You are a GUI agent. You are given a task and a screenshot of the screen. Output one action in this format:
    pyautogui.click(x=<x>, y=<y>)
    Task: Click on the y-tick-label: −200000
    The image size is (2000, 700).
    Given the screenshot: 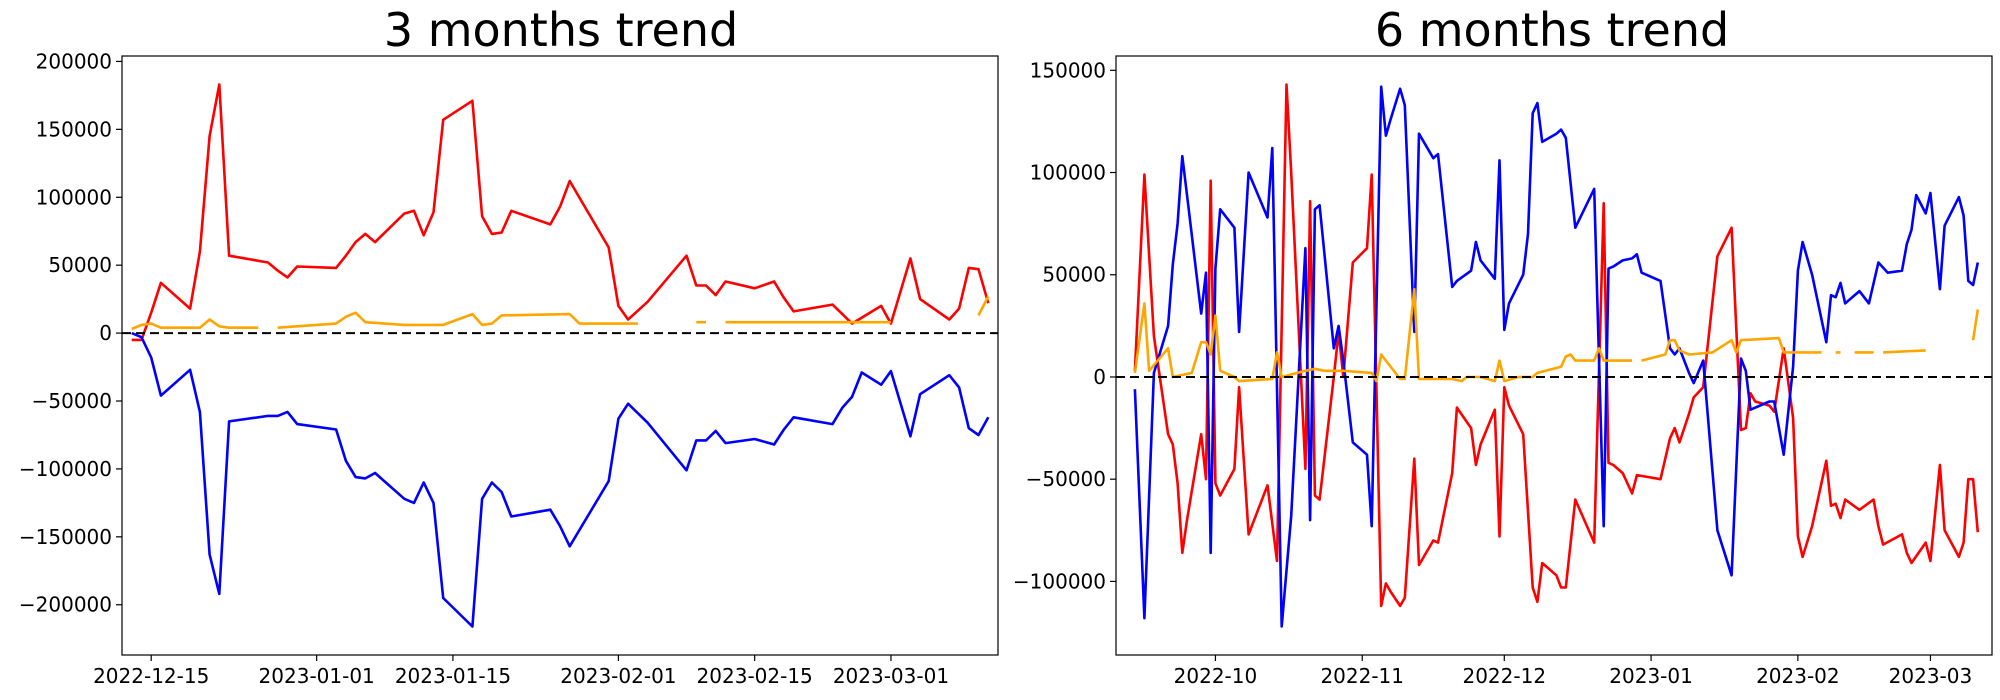 What is the action you would take?
    pyautogui.click(x=65, y=605)
    